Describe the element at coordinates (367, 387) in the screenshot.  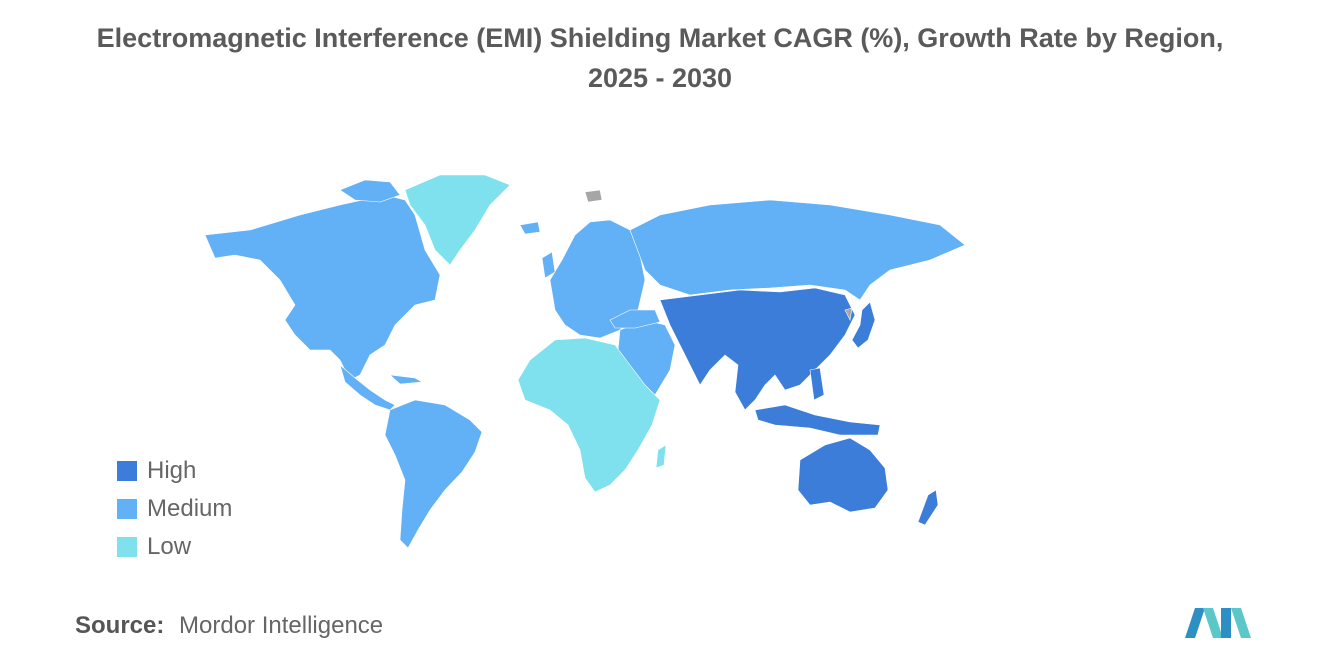
I see `region-central-america` at that location.